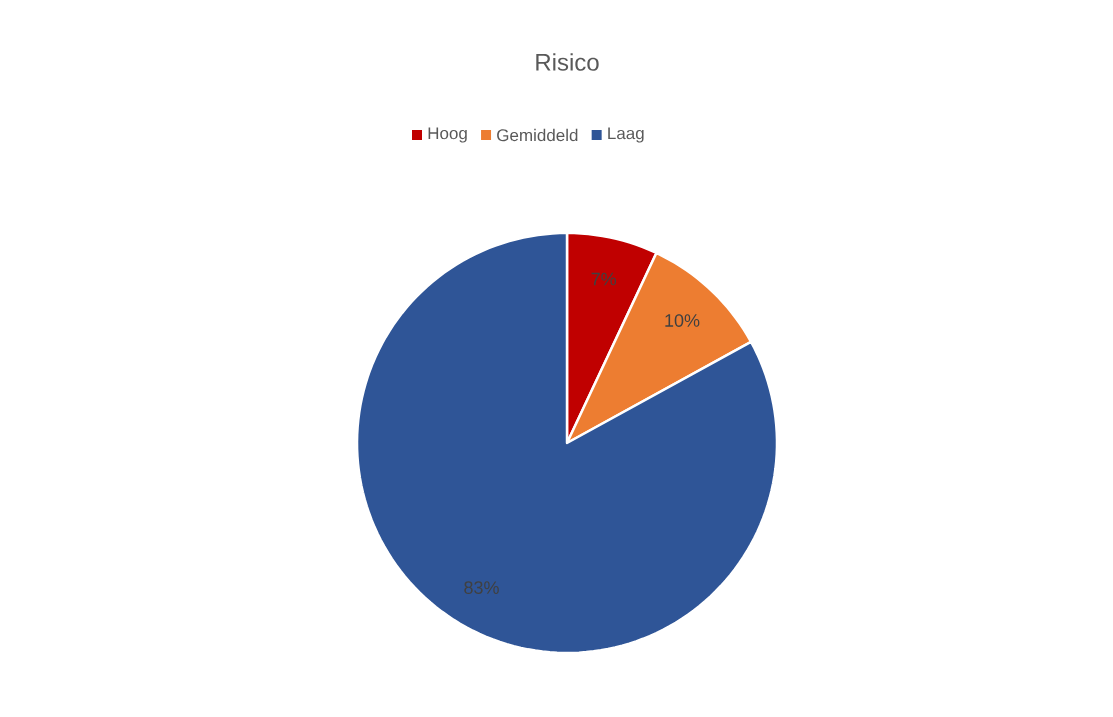  What do you see at coordinates (537, 135) in the screenshot?
I see `legend-label: Gemiddeld` at bounding box center [537, 135].